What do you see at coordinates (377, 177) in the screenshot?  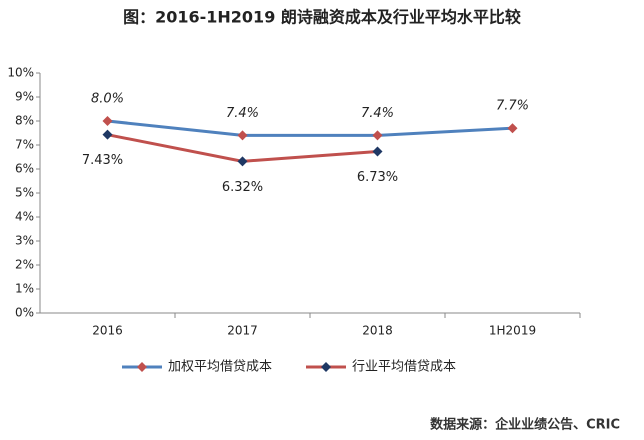 I see `data-label: 6.73%` at bounding box center [377, 177].